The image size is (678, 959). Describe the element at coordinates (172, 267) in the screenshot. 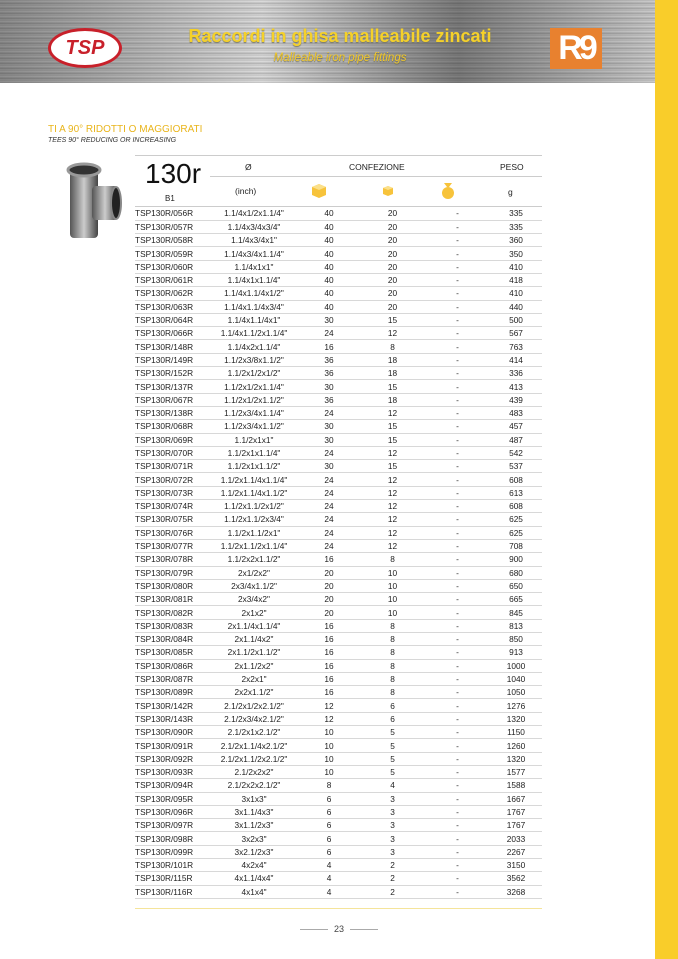

I see `item-code: TSP130R/060R` at that location.